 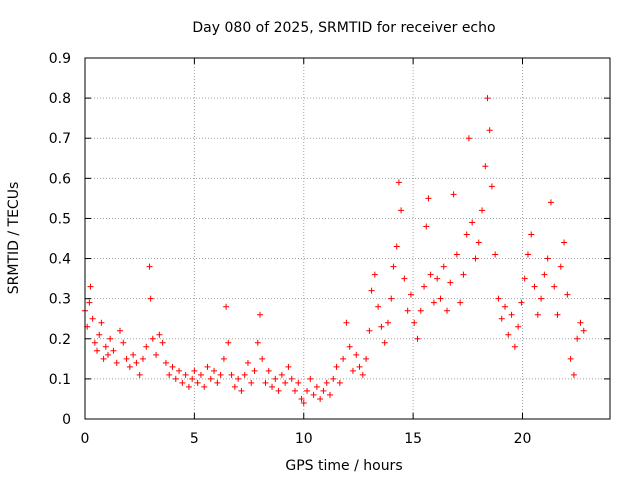 I want to click on x-tick-label: 0, so click(x=85, y=439).